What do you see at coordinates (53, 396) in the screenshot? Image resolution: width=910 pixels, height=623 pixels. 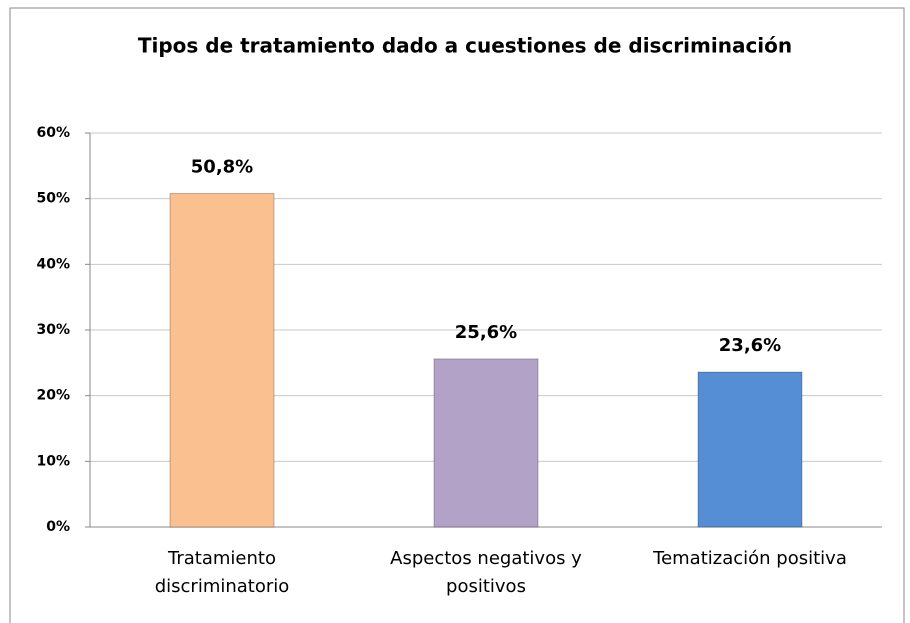 I see `y-tick-label: 20%` at bounding box center [53, 396].